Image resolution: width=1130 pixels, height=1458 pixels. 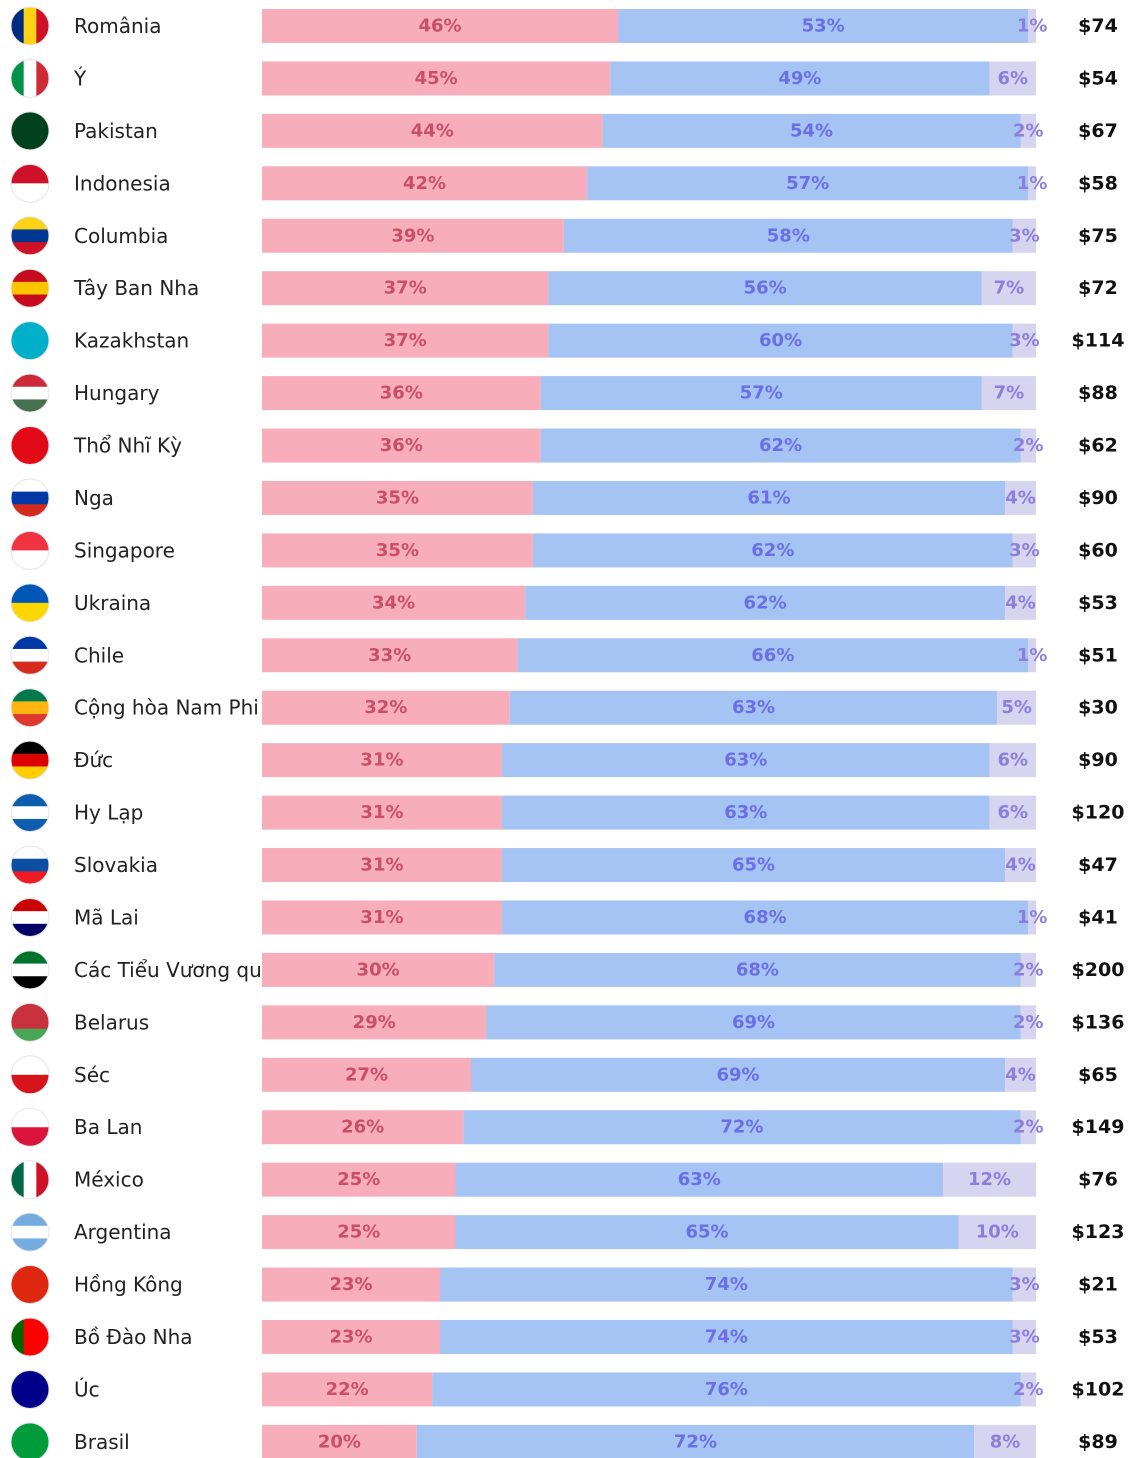 What do you see at coordinates (347, 1389) in the screenshot?
I see `segment-label: 22%` at bounding box center [347, 1389].